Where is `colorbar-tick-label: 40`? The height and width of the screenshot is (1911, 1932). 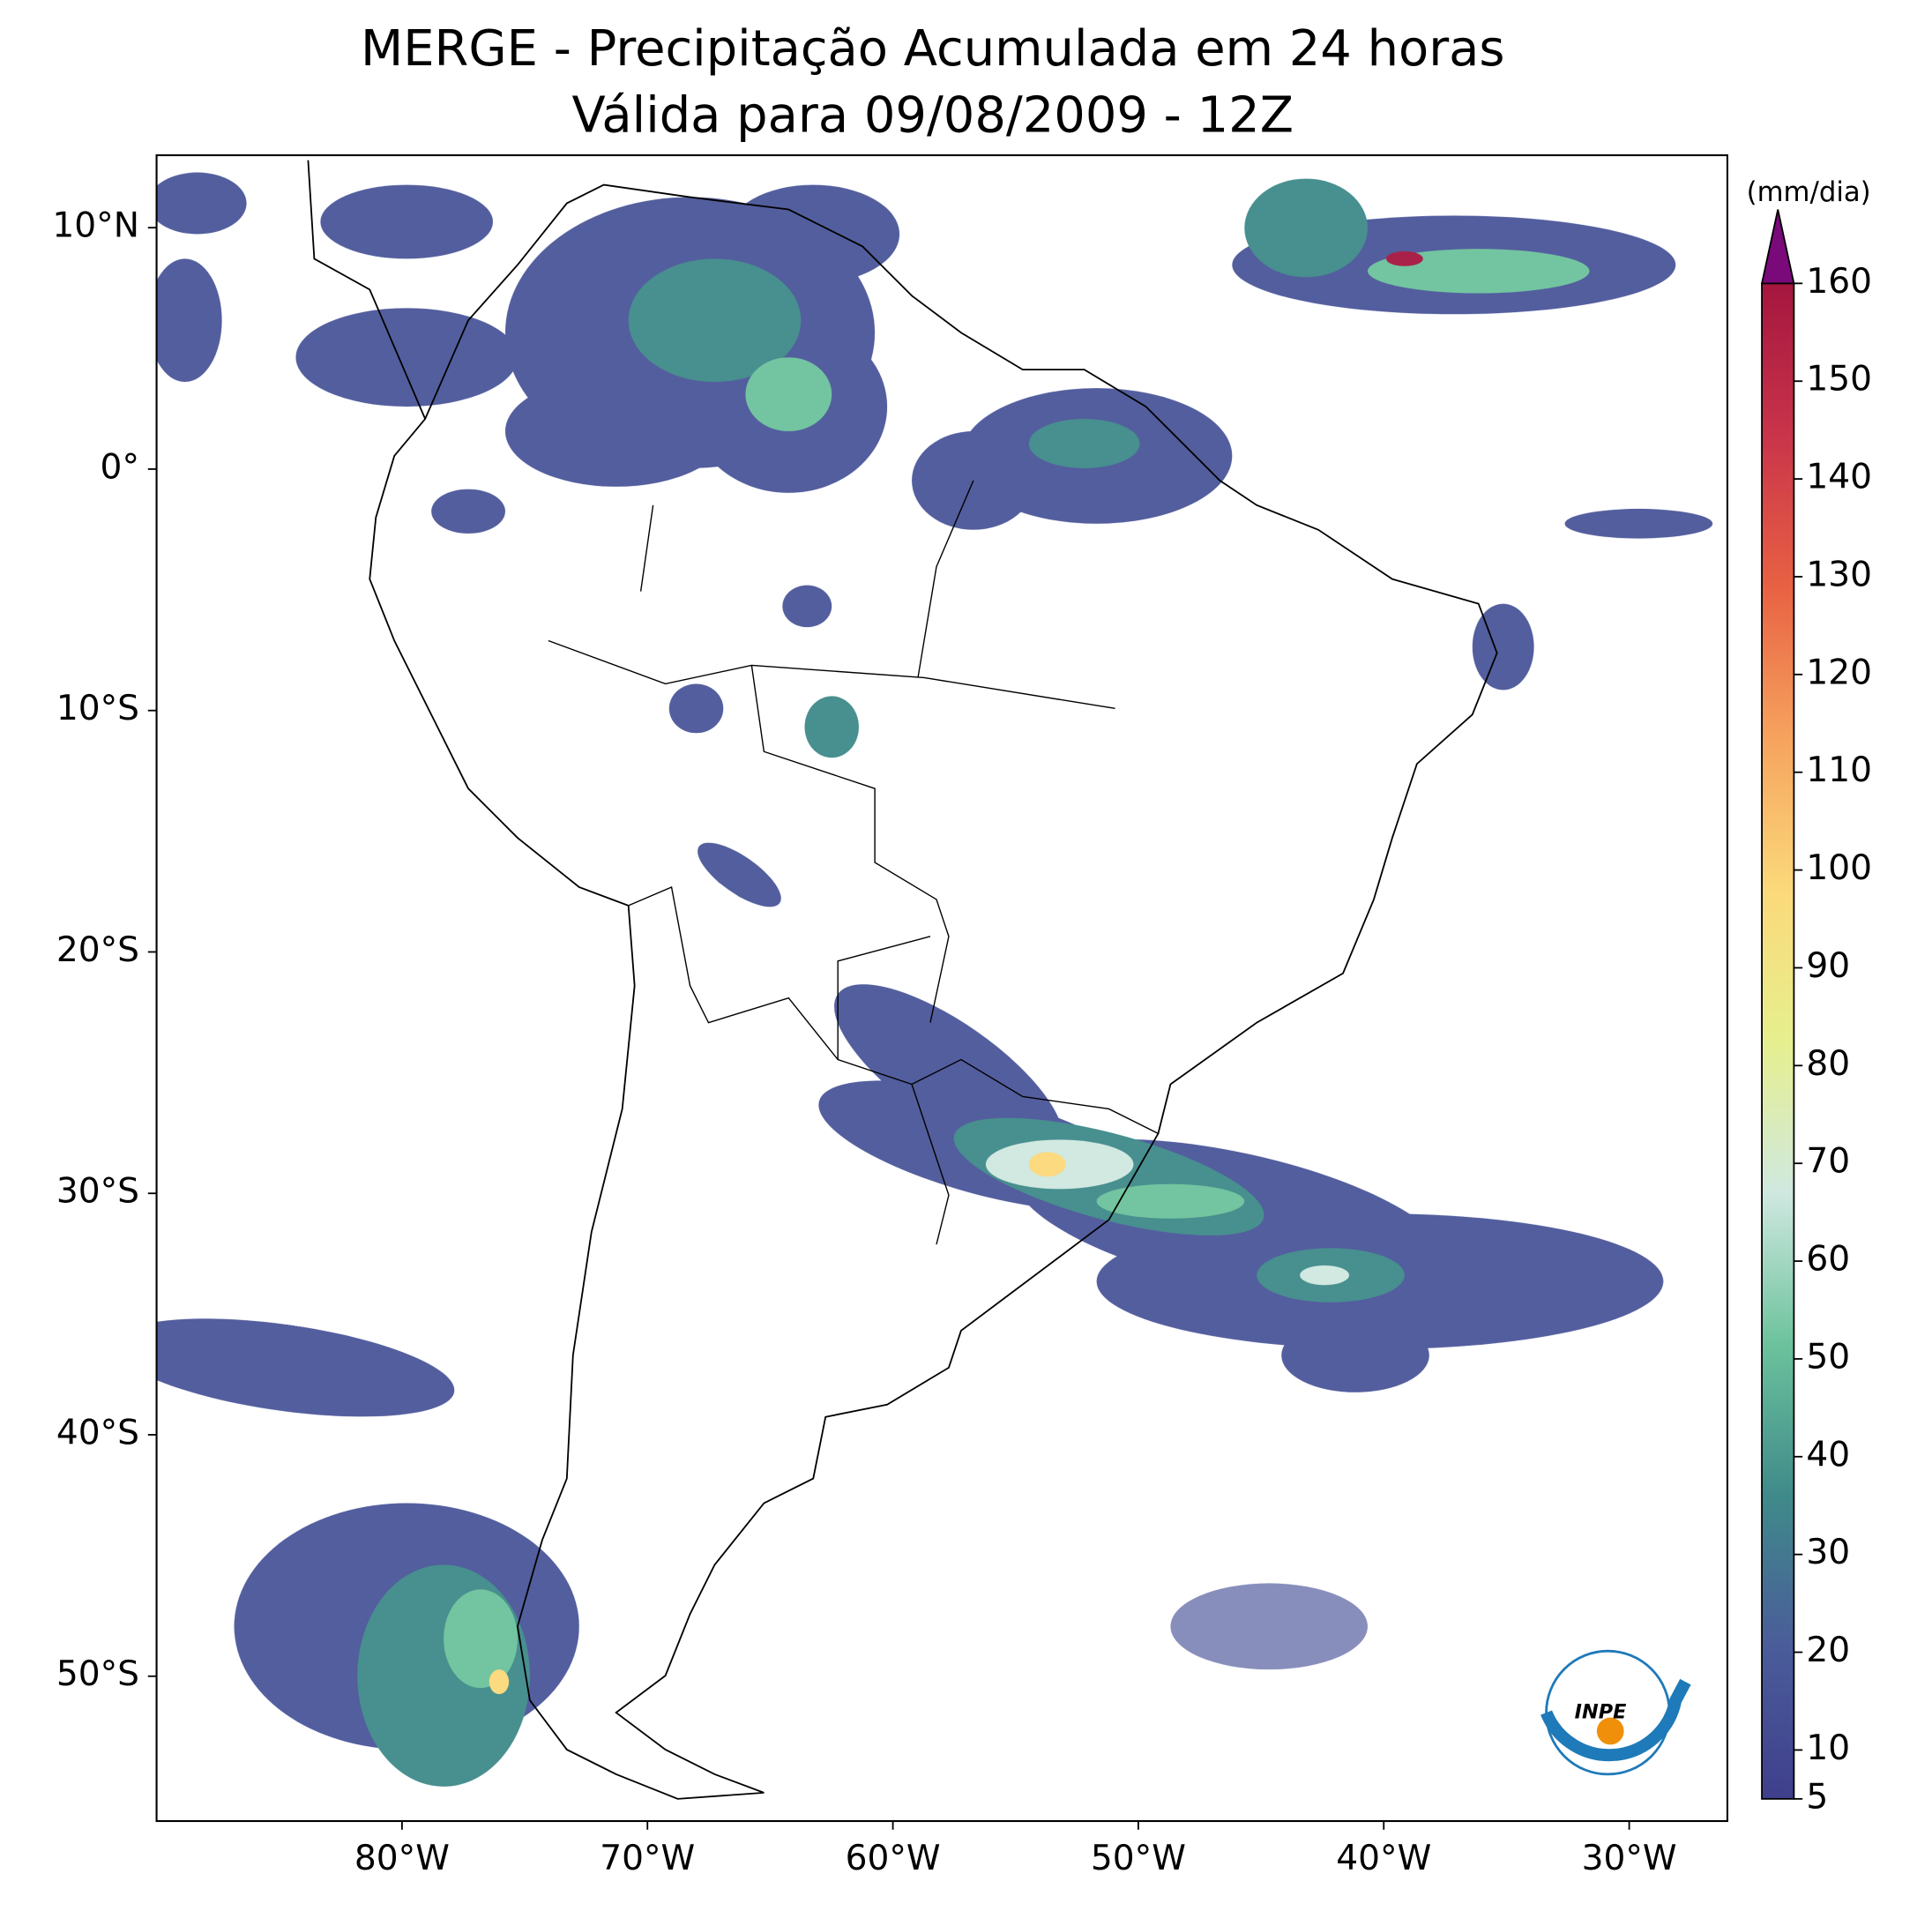 colorbar-tick-label: 40 is located at coordinates (1828, 1455).